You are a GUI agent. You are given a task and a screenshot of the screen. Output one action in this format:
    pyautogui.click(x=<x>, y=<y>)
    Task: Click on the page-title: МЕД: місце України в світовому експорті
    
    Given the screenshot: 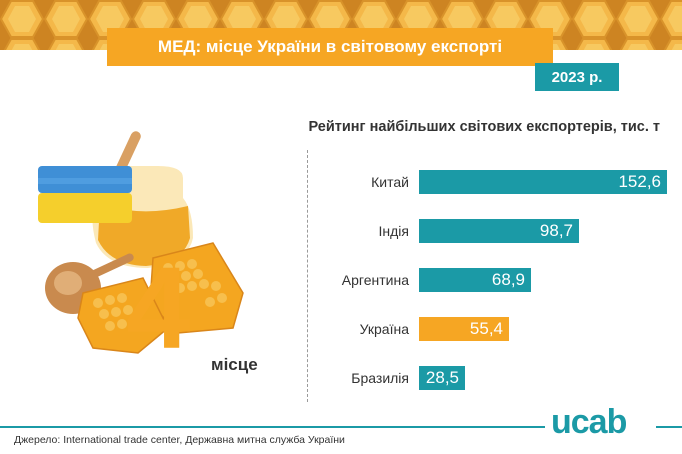 What is the action you would take?
    pyautogui.click(x=330, y=47)
    